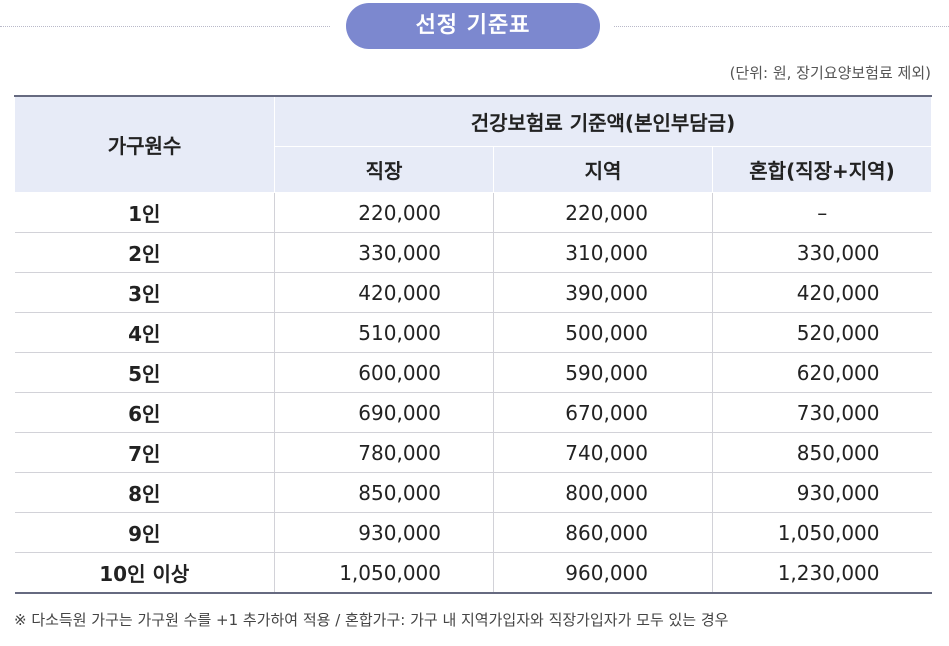 The width and height of the screenshot is (949, 646). I want to click on mixed-value: 1,230,000, so click(828, 572).